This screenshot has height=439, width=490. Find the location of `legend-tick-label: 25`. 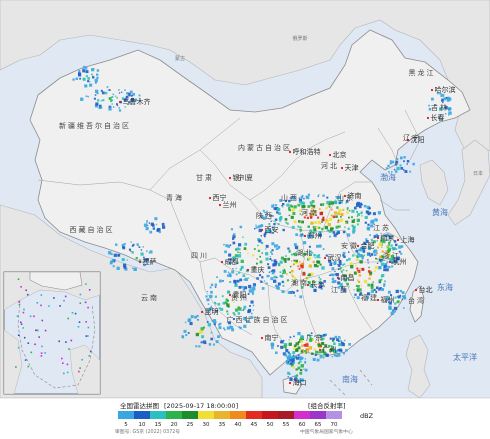

legend-tick-label: 25 is located at coordinates (190, 425).